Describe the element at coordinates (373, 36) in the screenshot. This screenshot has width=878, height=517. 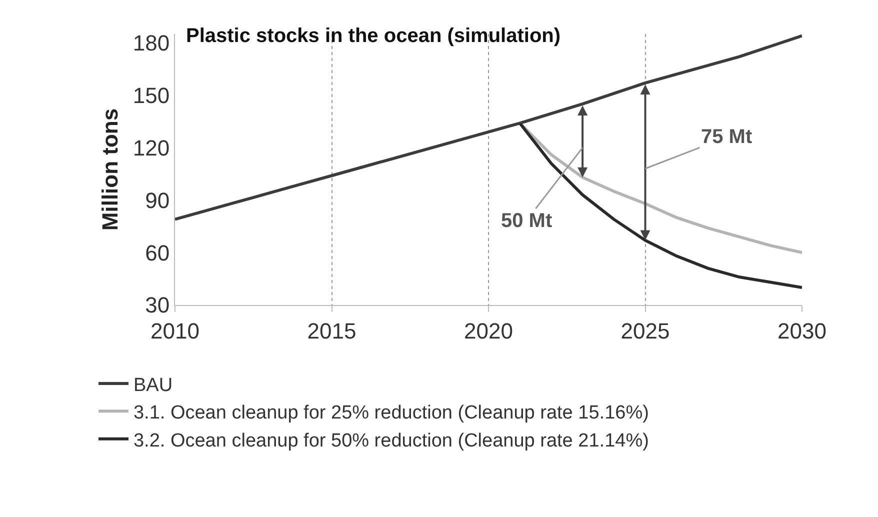
I see `chart-title: Plastic stocks in the ocean (simulation)` at that location.